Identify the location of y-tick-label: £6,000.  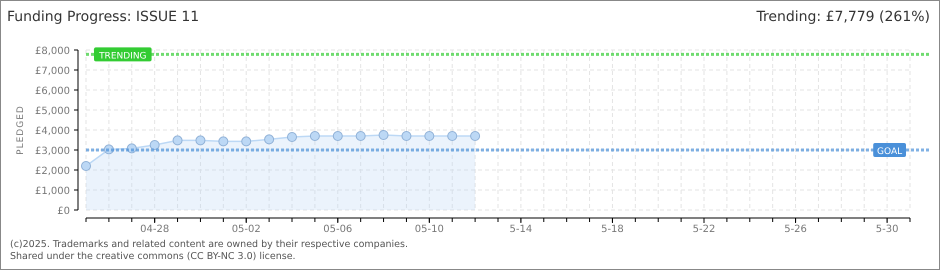
(52, 91).